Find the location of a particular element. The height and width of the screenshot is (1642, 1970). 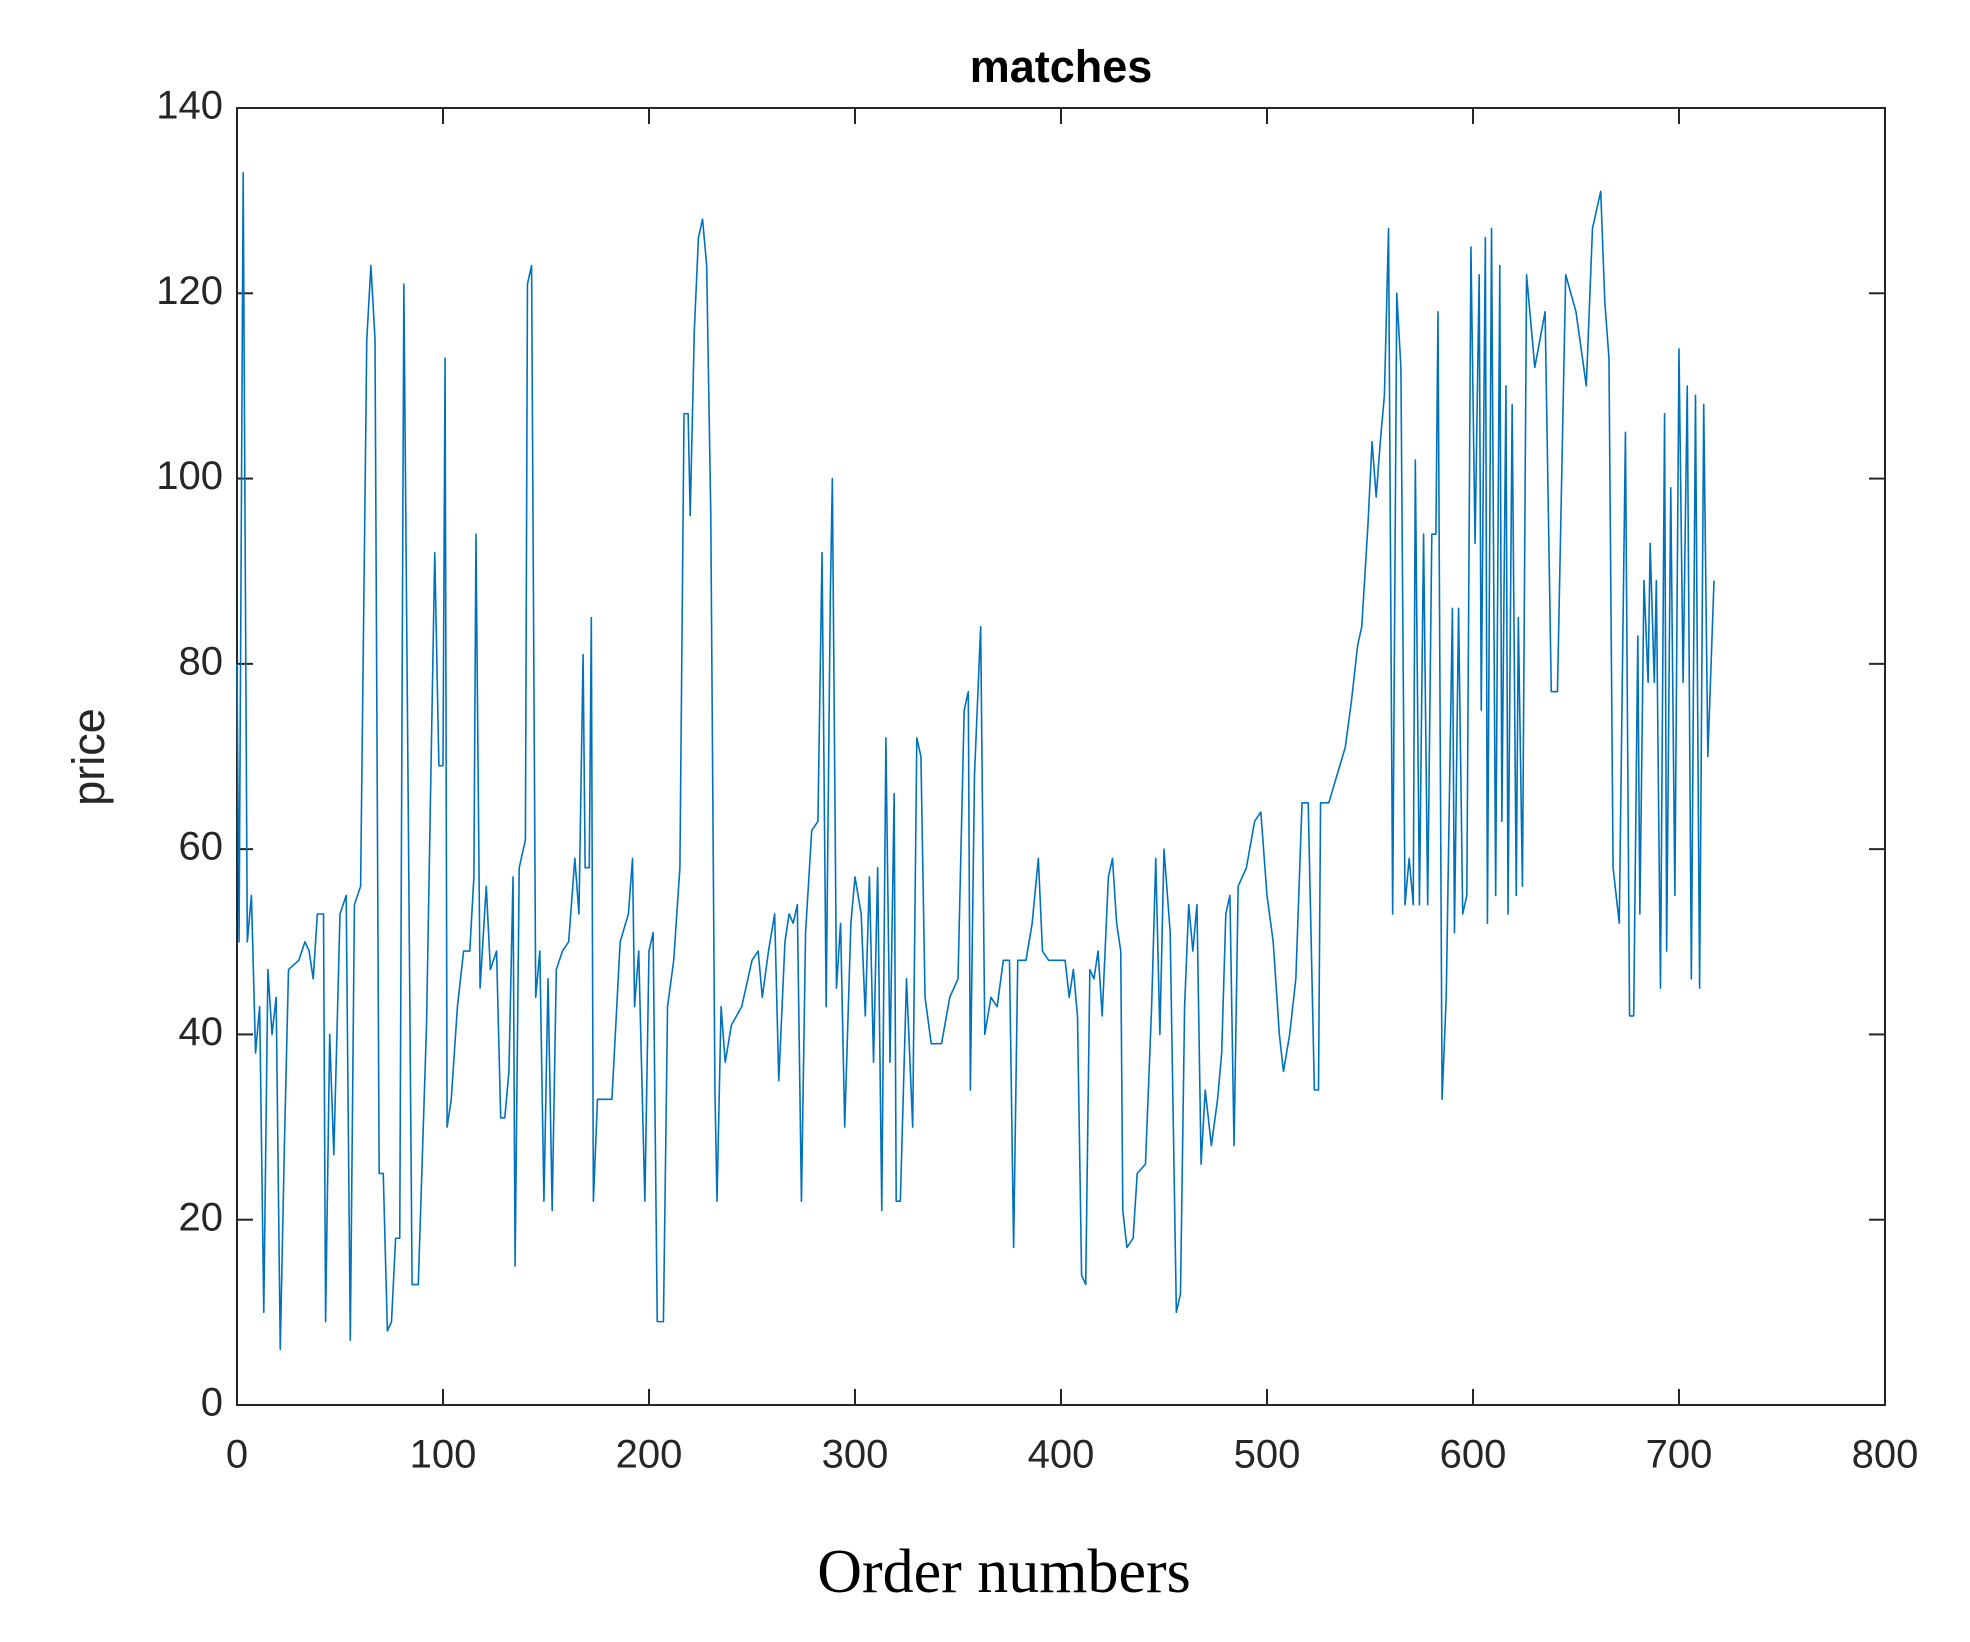

y-tick-label: 60 is located at coordinates (201, 847).